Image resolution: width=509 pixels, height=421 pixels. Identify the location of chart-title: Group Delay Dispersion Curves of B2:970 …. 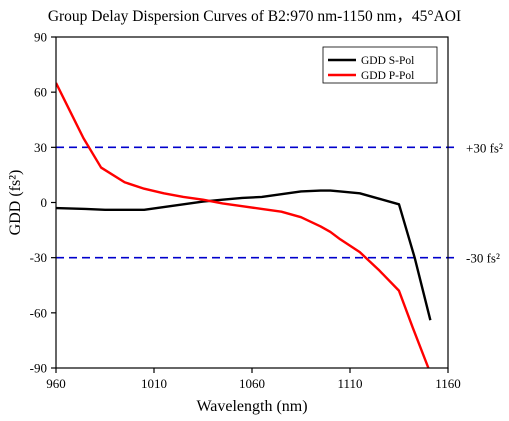
(254, 16).